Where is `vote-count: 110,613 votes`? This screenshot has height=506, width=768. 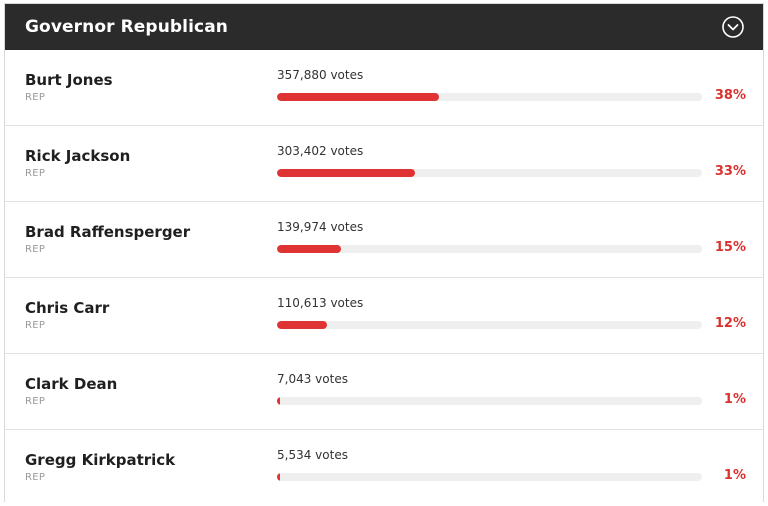 vote-count: 110,613 votes is located at coordinates (320, 303).